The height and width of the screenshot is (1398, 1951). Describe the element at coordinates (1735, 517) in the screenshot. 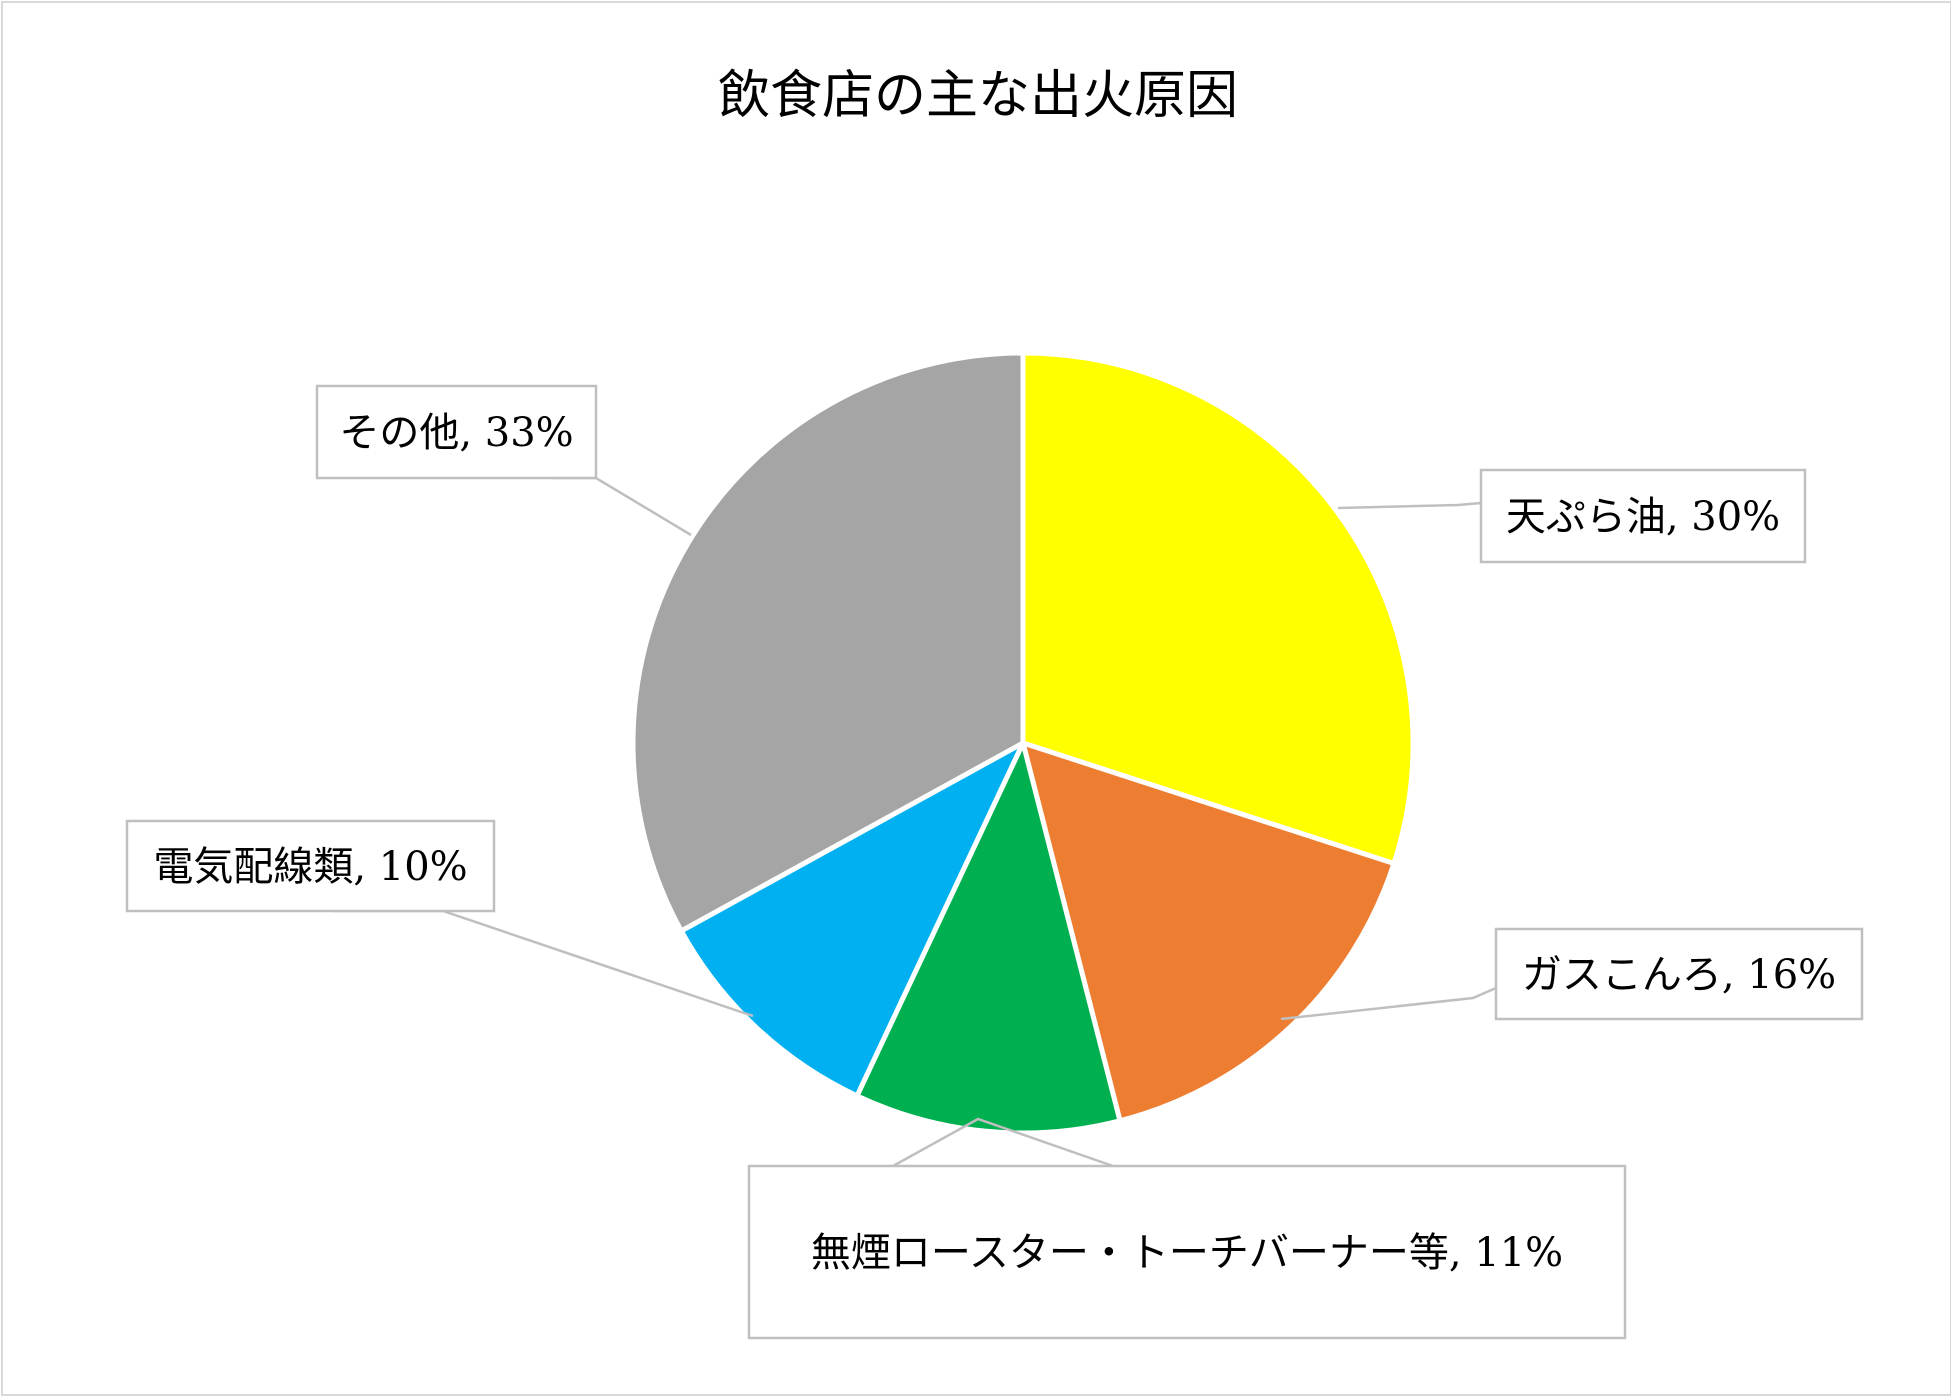

I see `slice-percentage: 30%` at that location.